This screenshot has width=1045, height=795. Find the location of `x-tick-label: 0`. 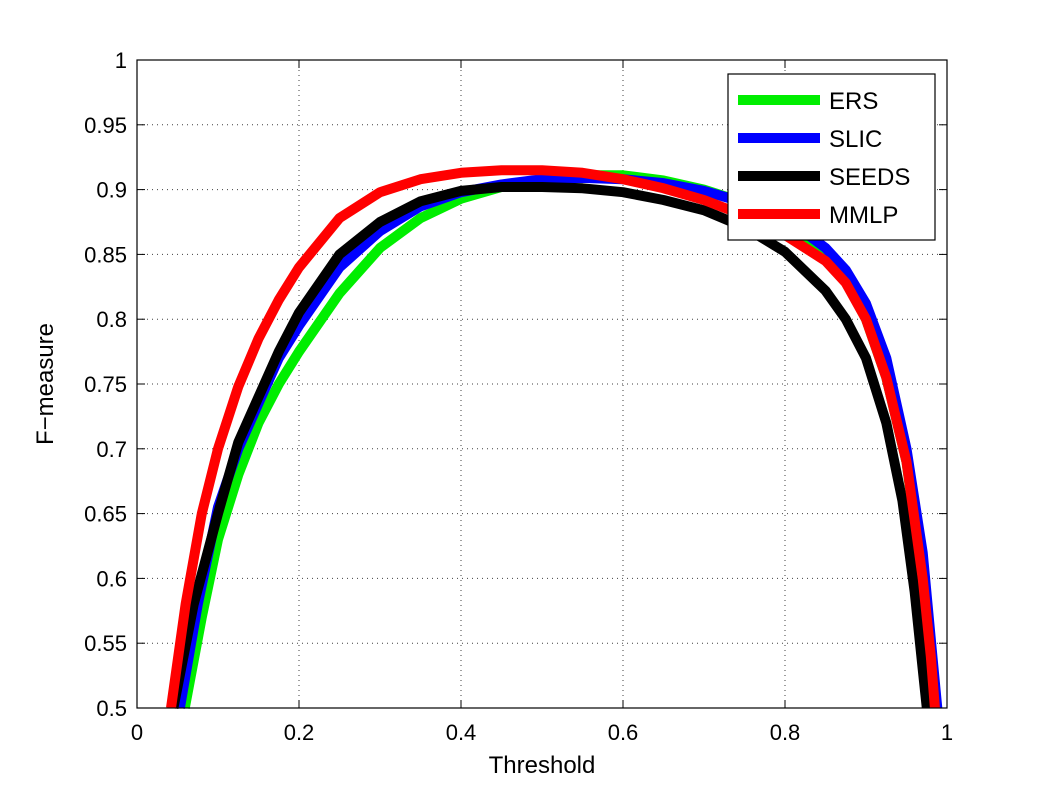

x-tick-label: 0 is located at coordinates (137, 732).